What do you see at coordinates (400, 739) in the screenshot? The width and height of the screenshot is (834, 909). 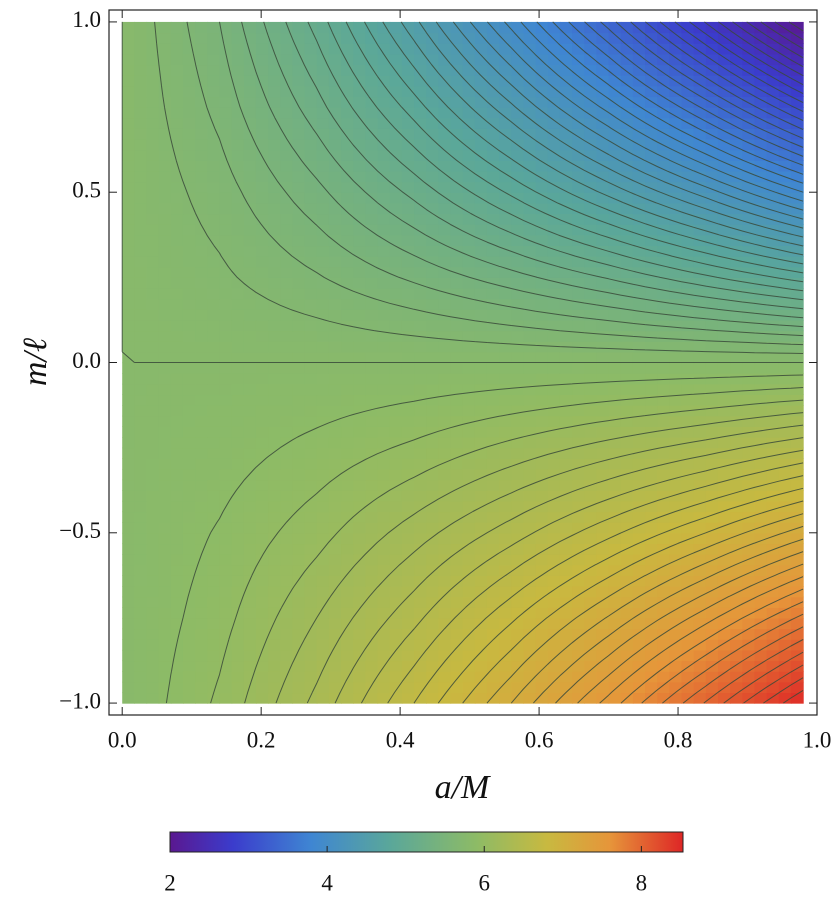 I see `x-tick-label: 0.4` at bounding box center [400, 739].